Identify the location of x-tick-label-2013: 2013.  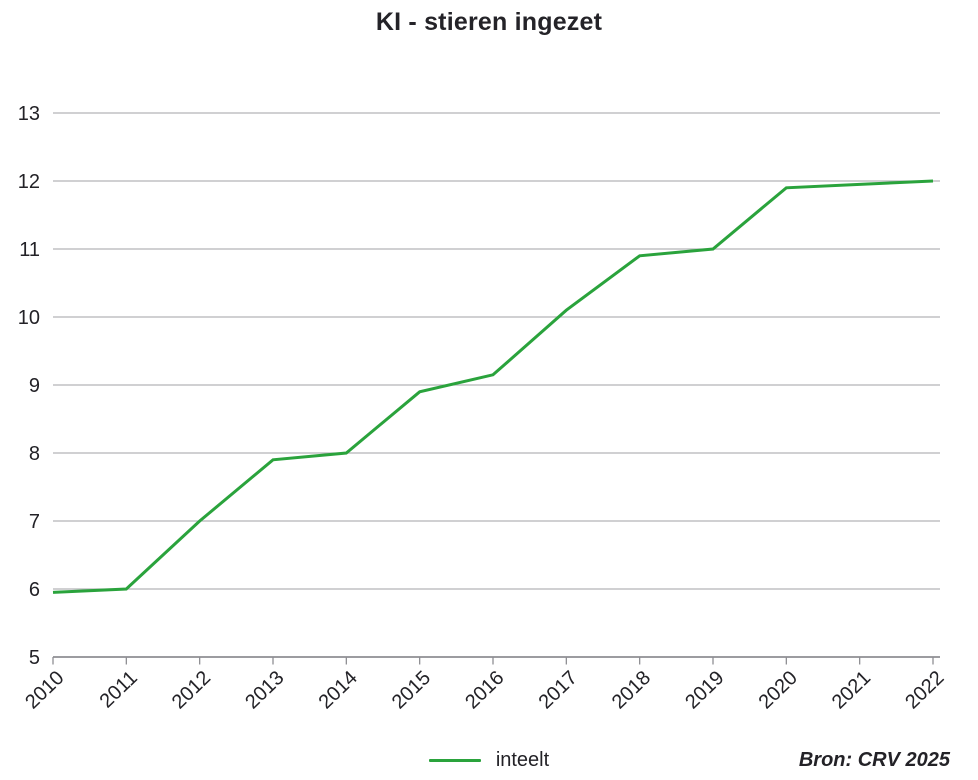
(264, 690).